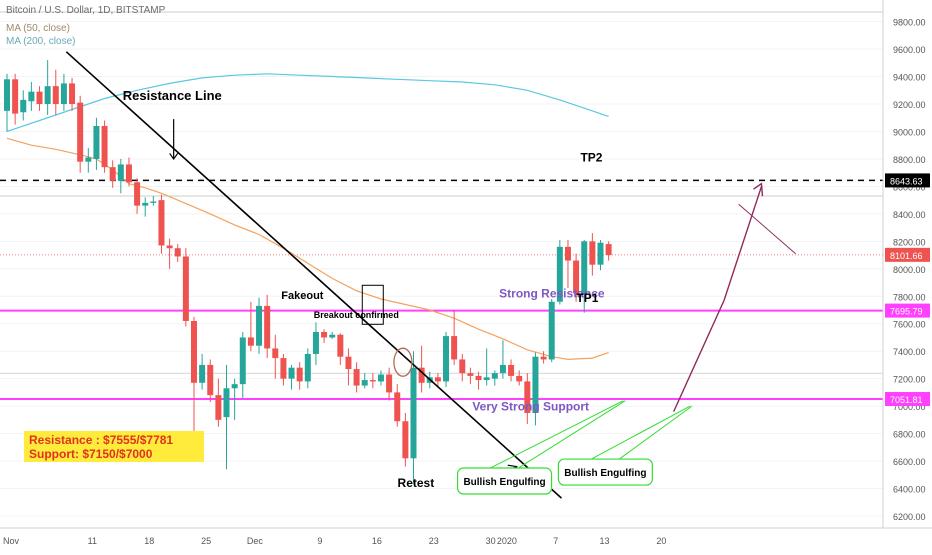 Image resolution: width=932 pixels, height=555 pixels. What do you see at coordinates (909, 215) in the screenshot?
I see `price-tick-label: 8400.00` at bounding box center [909, 215].